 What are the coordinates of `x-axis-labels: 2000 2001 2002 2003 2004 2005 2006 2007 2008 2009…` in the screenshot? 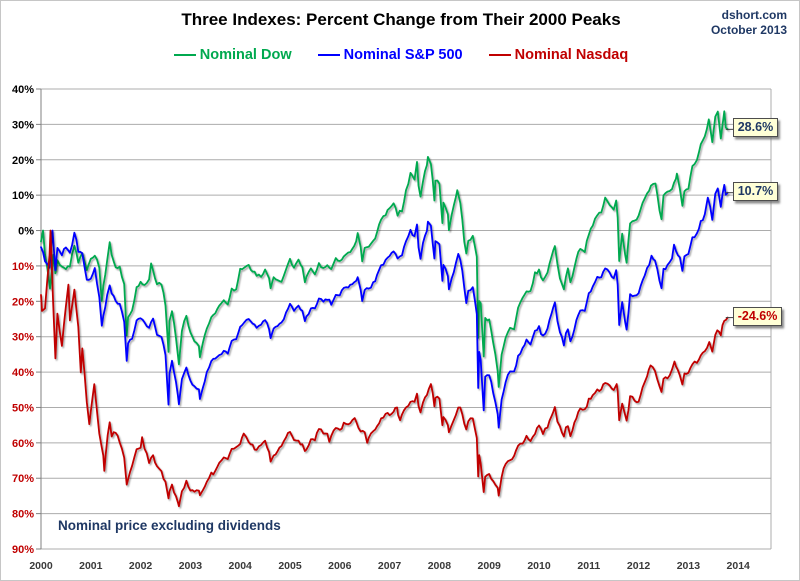 It's located at (389, 566).